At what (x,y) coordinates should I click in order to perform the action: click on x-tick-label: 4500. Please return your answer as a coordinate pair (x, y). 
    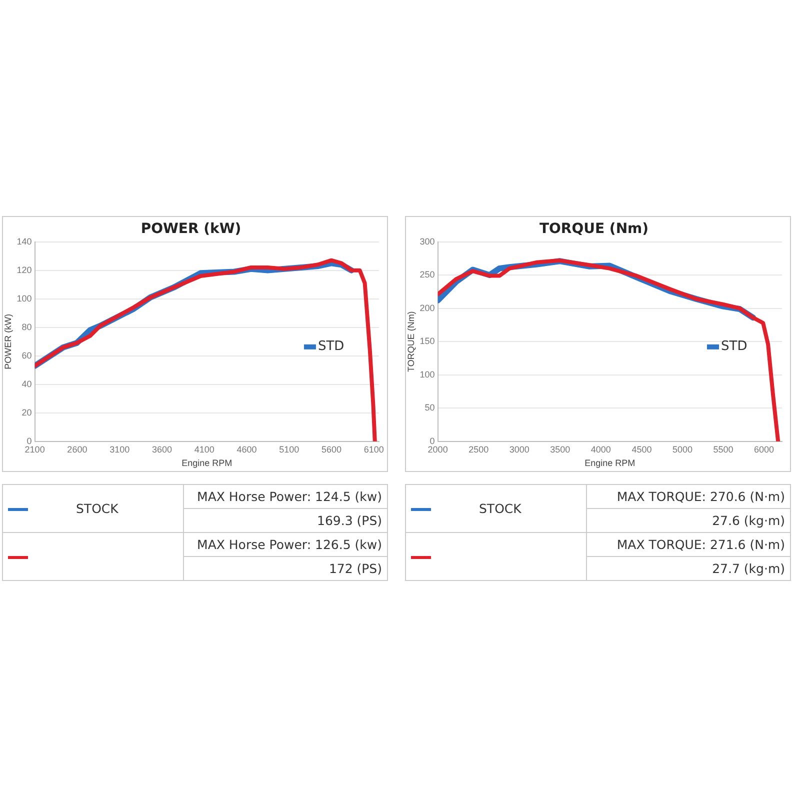
    Looking at the image, I should click on (642, 449).